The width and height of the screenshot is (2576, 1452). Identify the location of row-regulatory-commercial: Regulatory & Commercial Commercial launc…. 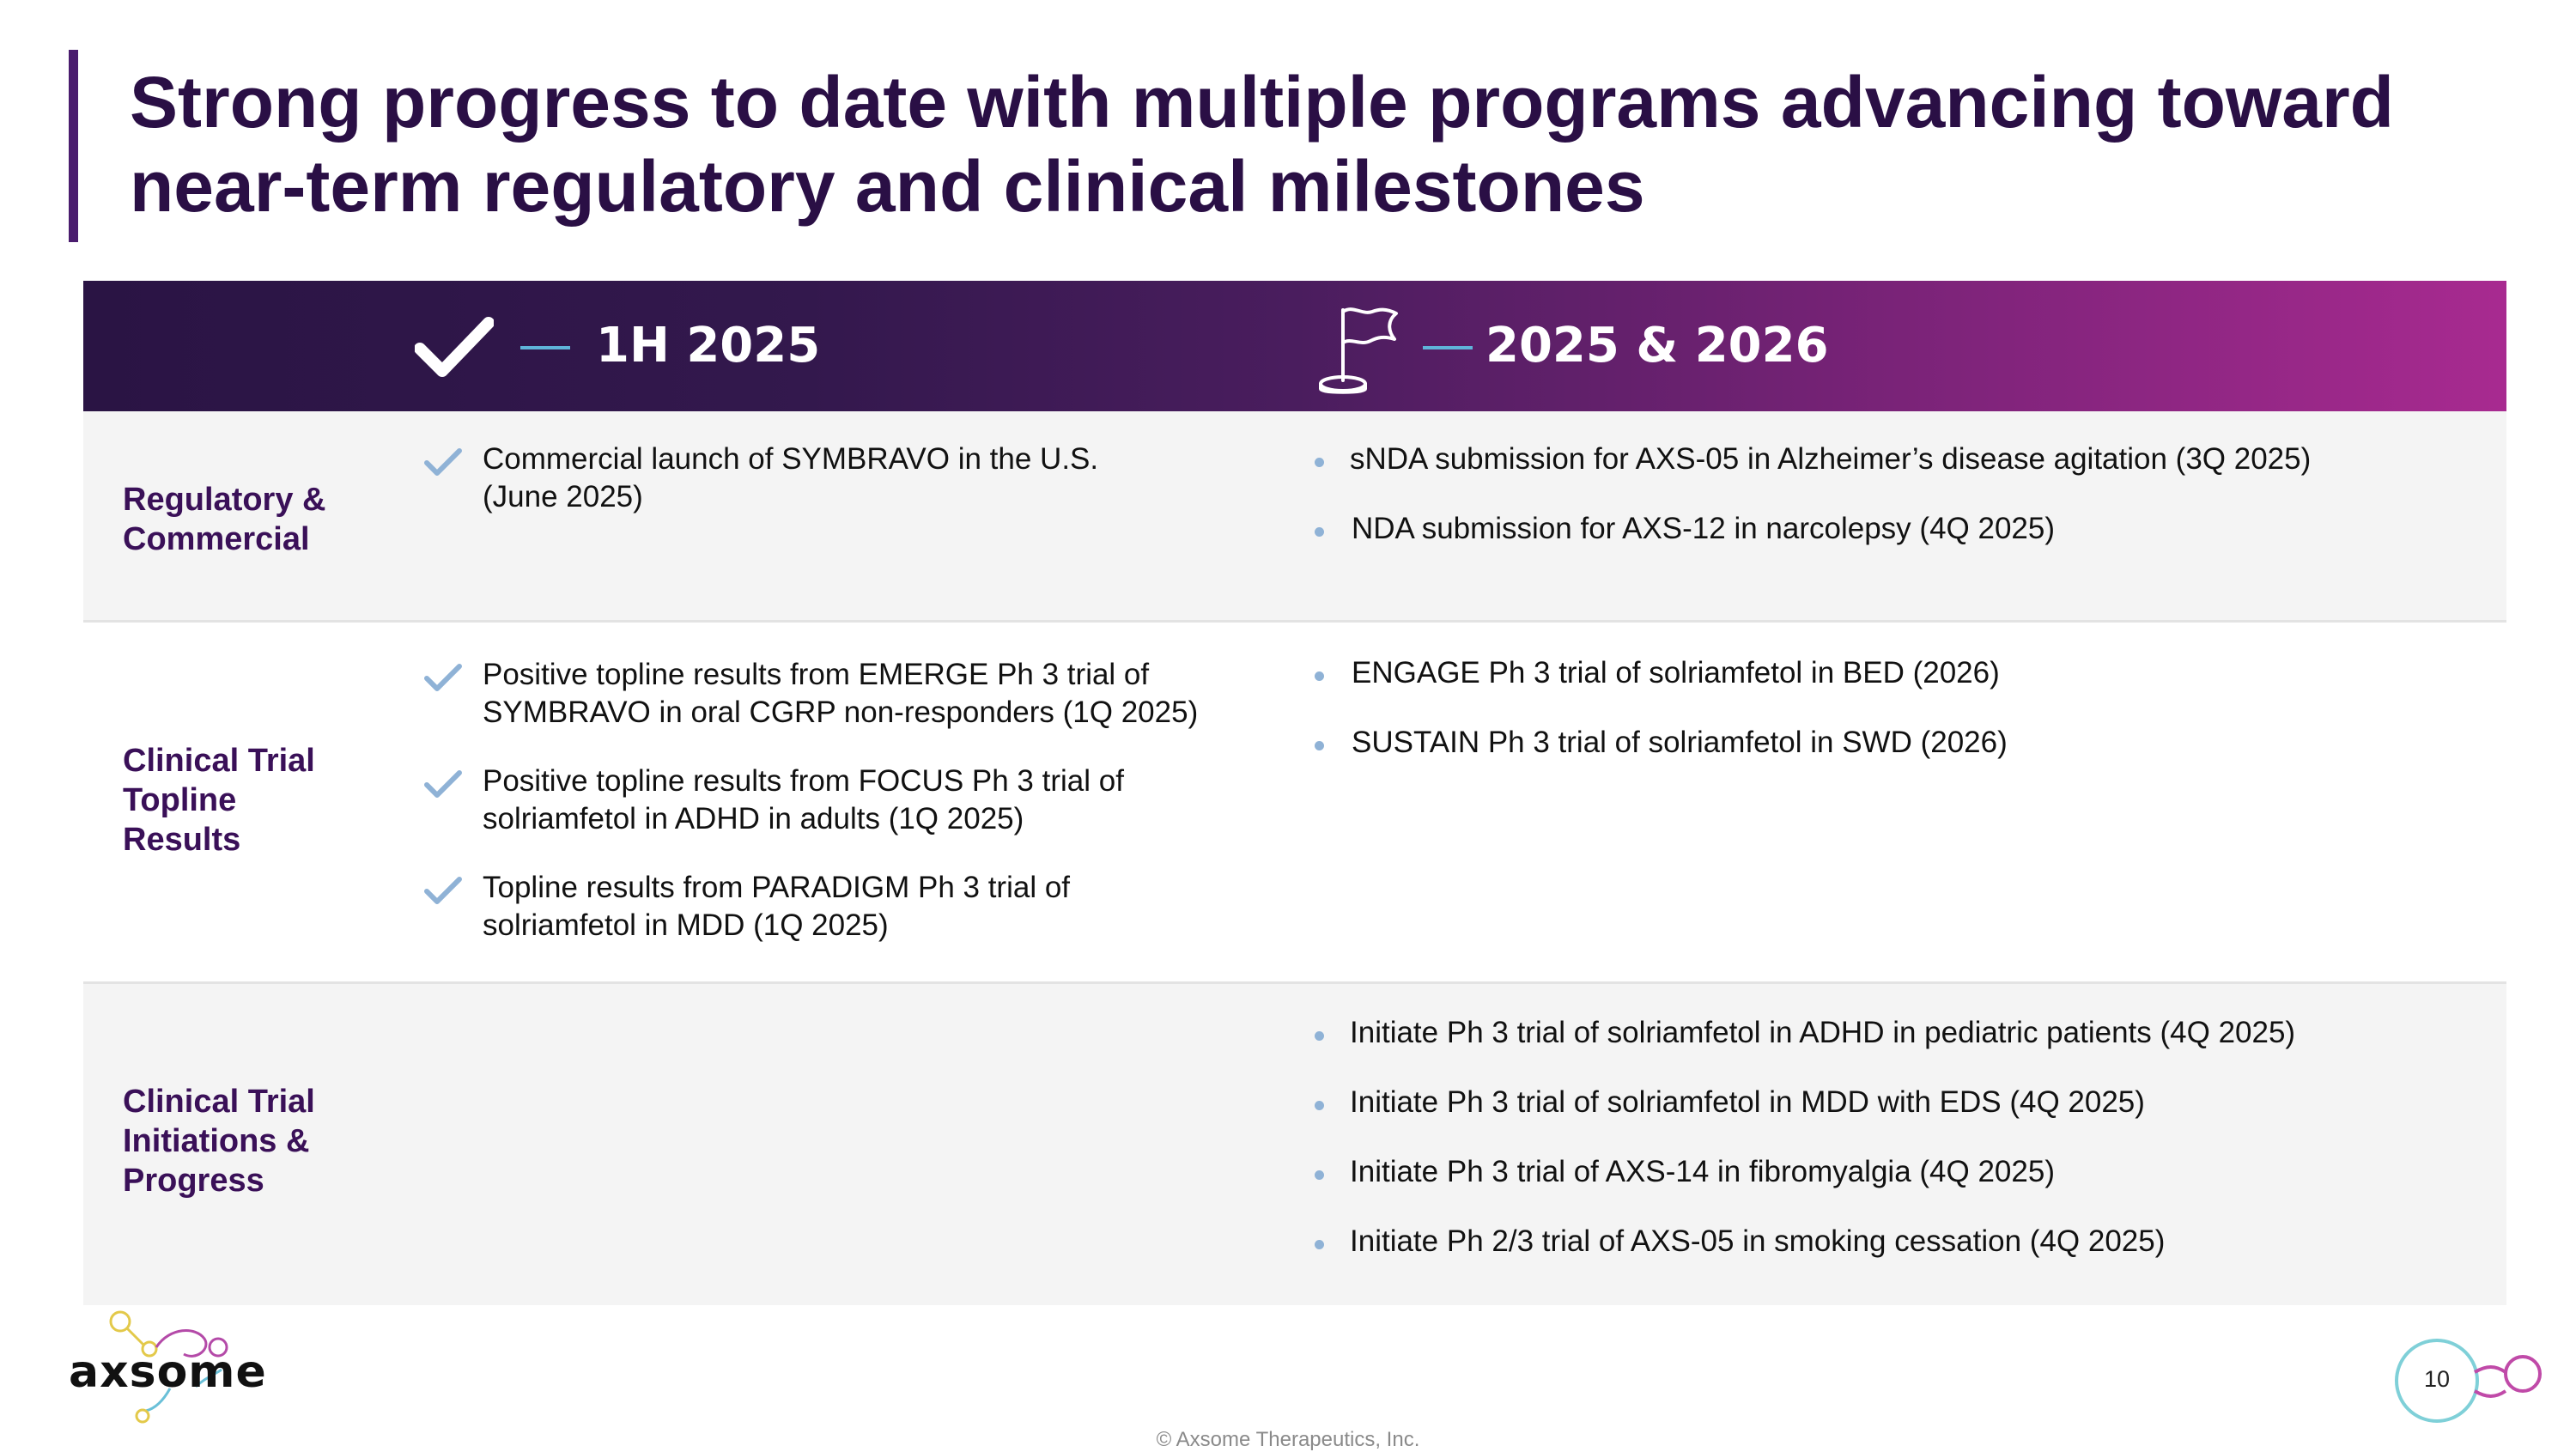
(1294, 515).